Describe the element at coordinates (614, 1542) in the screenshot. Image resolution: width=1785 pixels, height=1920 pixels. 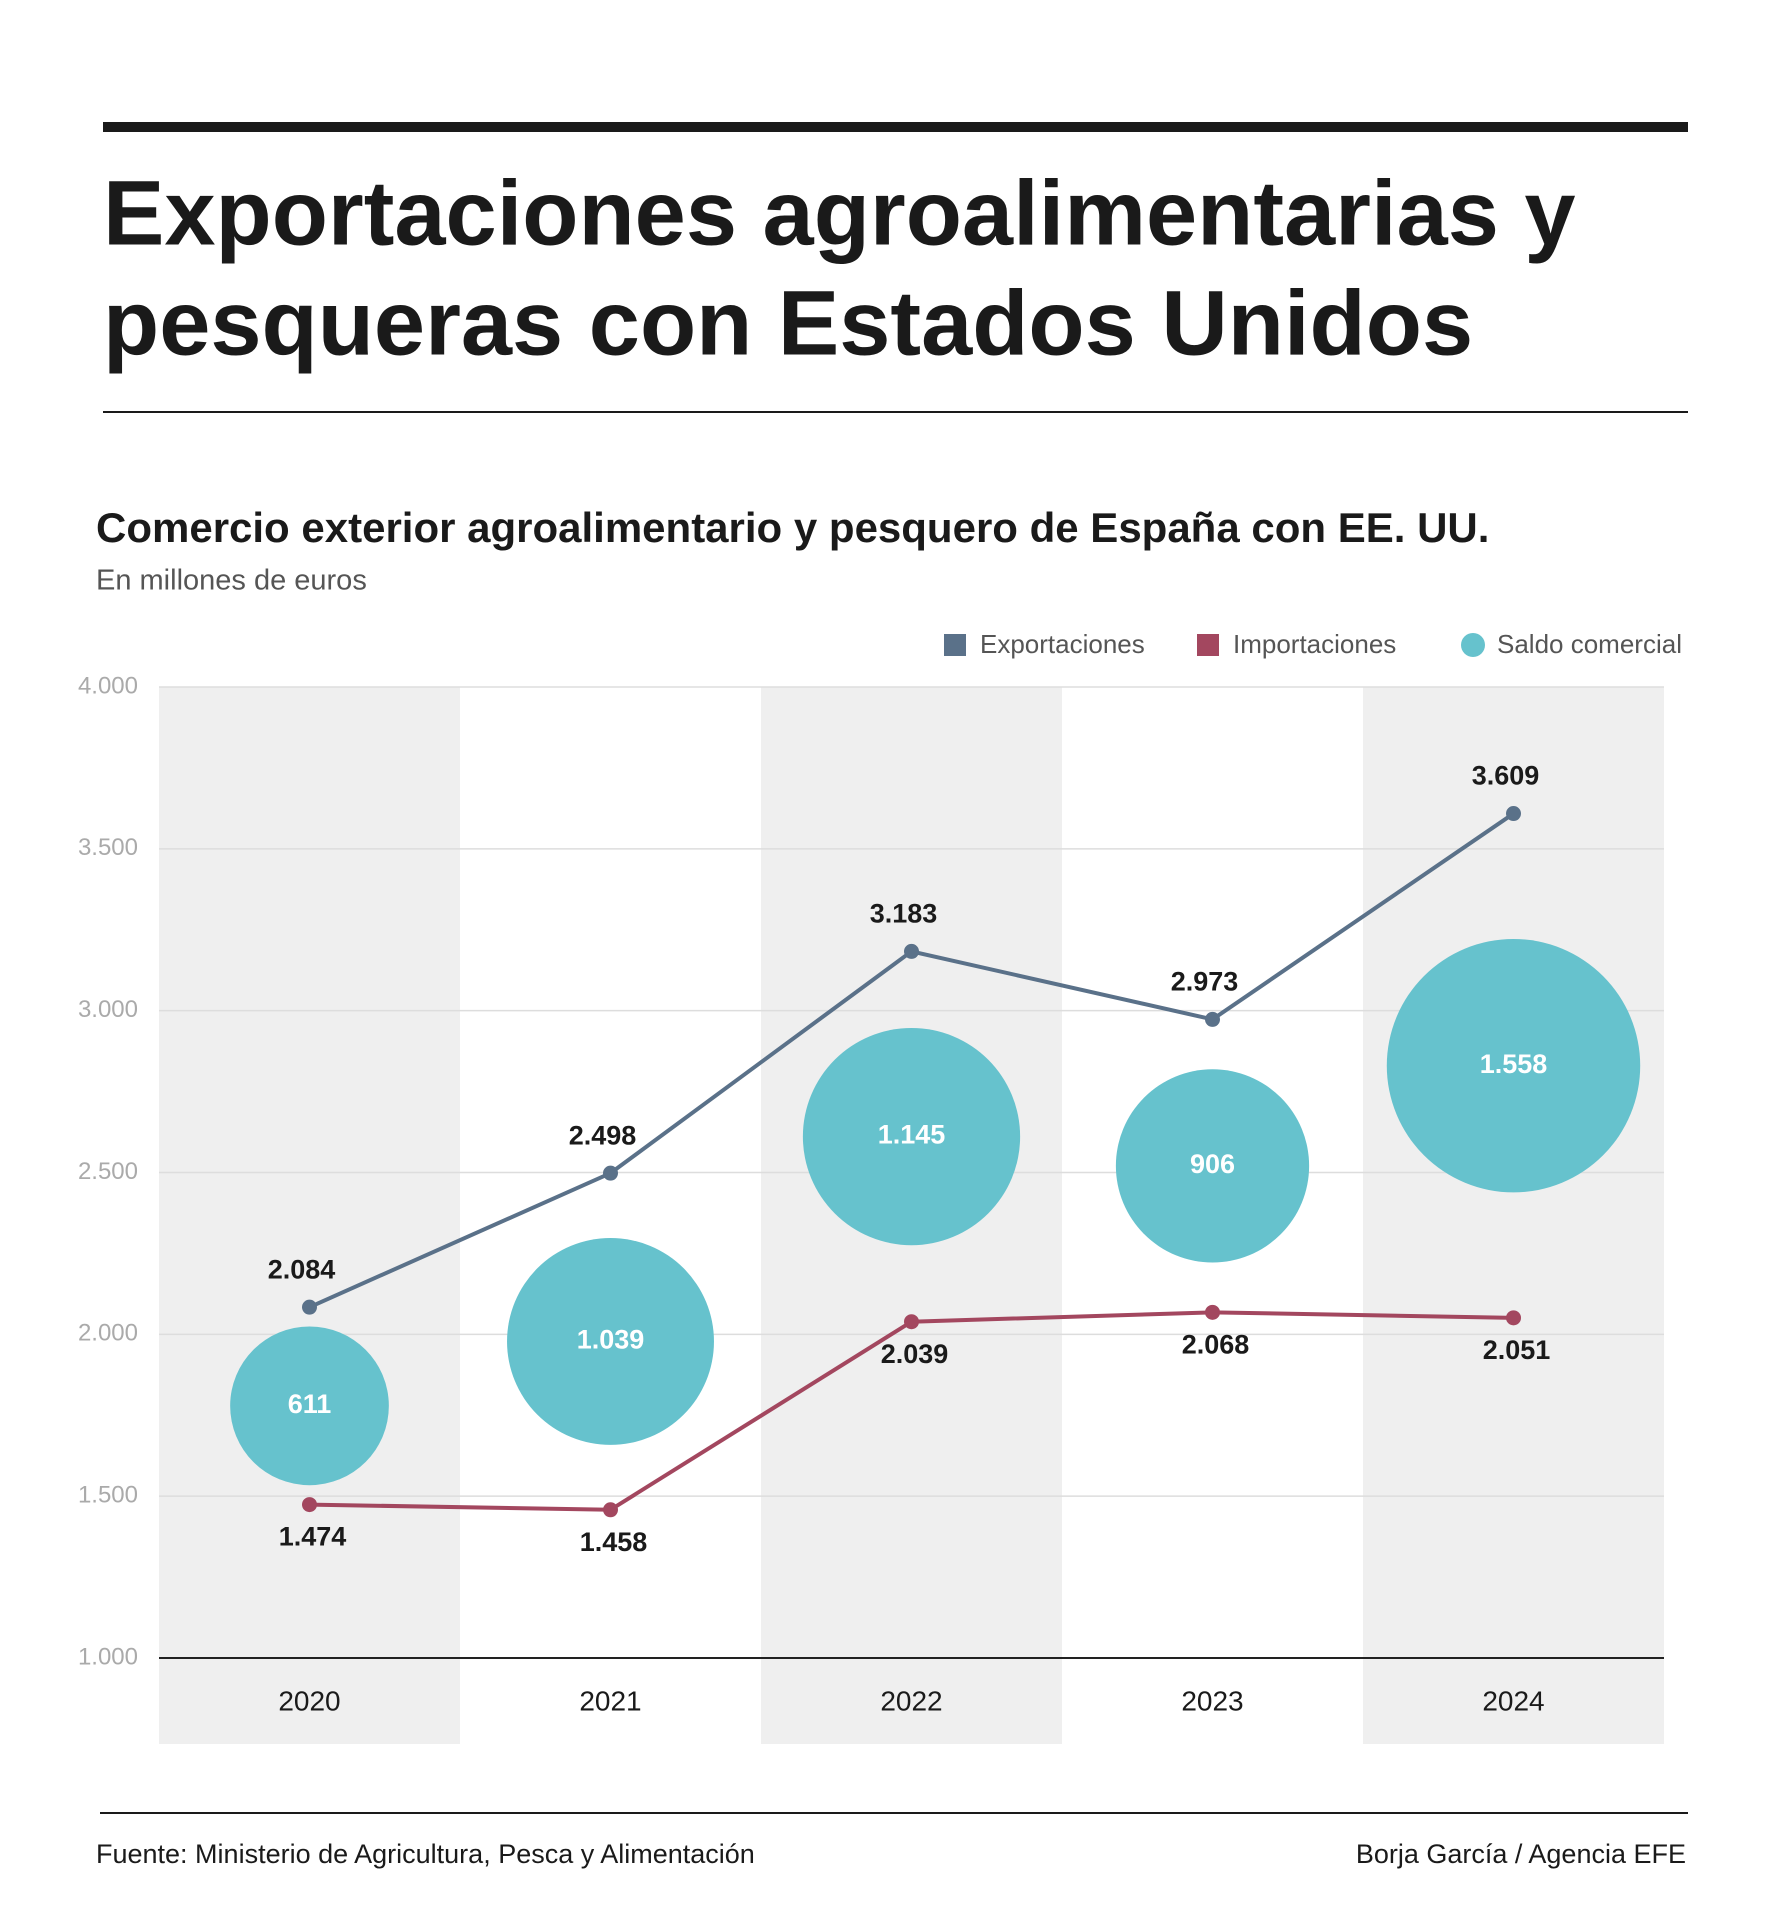
I see `value-label: 1.458` at that location.